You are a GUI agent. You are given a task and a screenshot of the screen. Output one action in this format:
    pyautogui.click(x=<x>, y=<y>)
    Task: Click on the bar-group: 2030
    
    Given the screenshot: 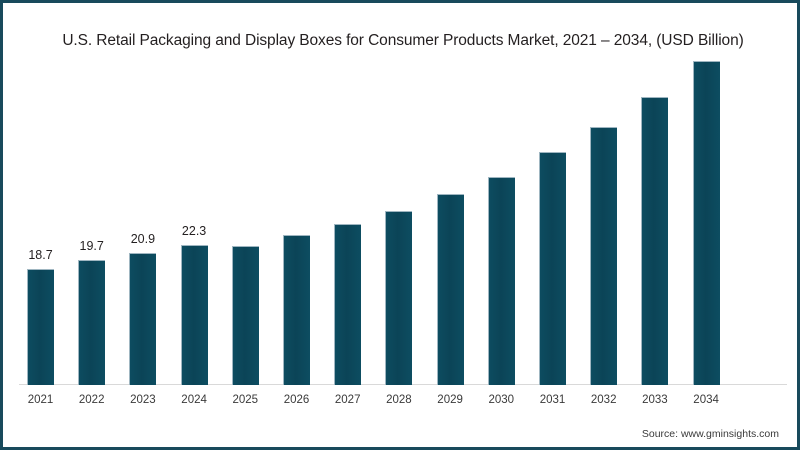 What is the action you would take?
    pyautogui.click(x=501, y=225)
    